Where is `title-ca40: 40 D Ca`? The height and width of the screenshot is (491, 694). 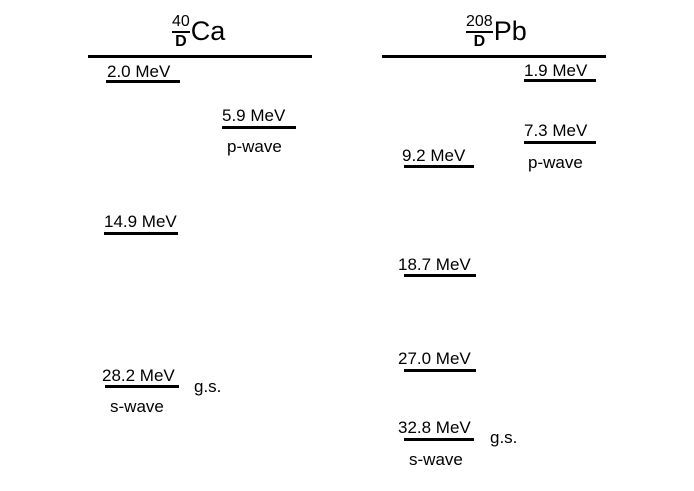 title-ca40: 40 D Ca is located at coordinates (198, 32).